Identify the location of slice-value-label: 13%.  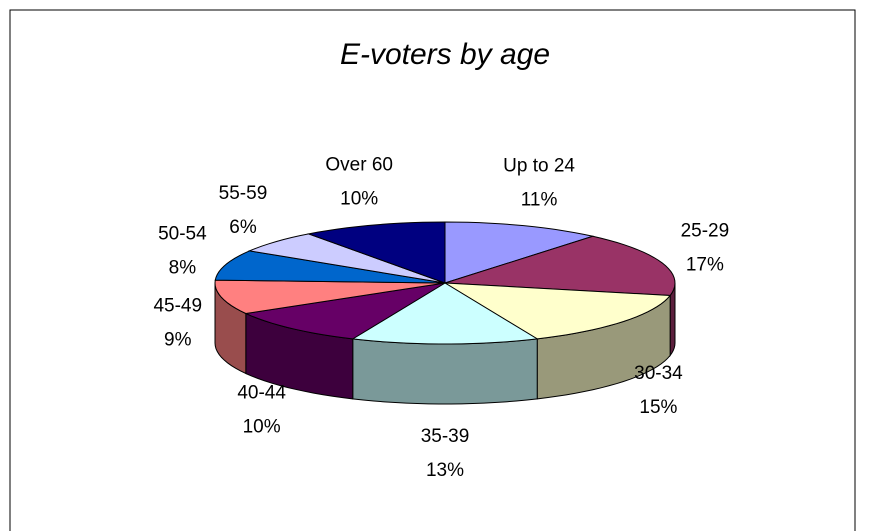
(445, 470).